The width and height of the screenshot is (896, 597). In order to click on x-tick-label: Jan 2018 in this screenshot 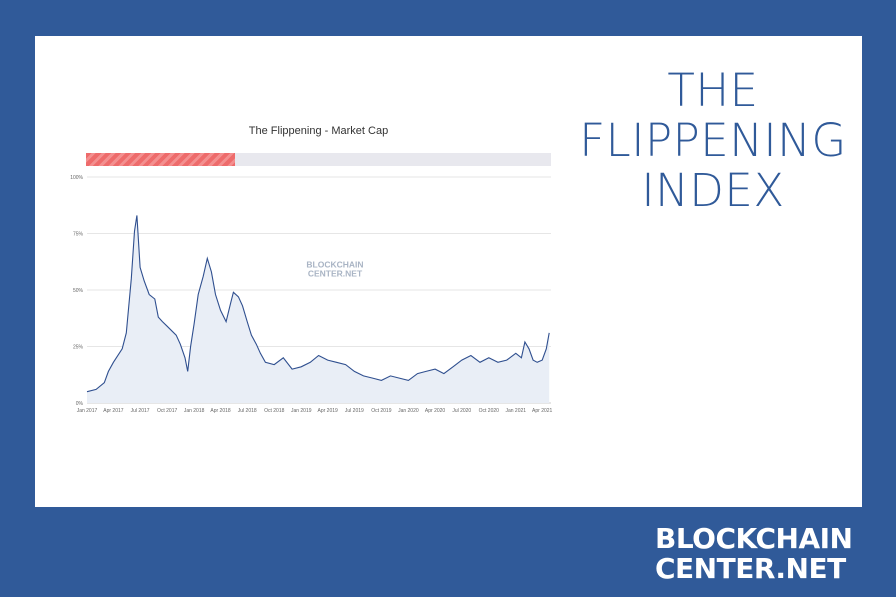, I will do `click(194, 411)`.